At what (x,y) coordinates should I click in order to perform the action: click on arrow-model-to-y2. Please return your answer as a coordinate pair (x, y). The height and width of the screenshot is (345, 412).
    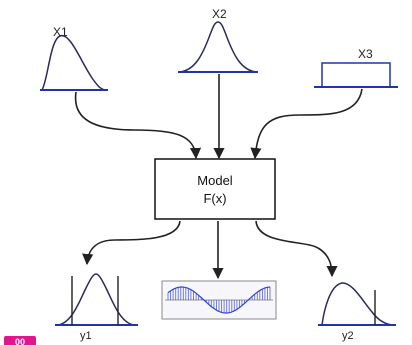
    Looking at the image, I should click on (296, 249).